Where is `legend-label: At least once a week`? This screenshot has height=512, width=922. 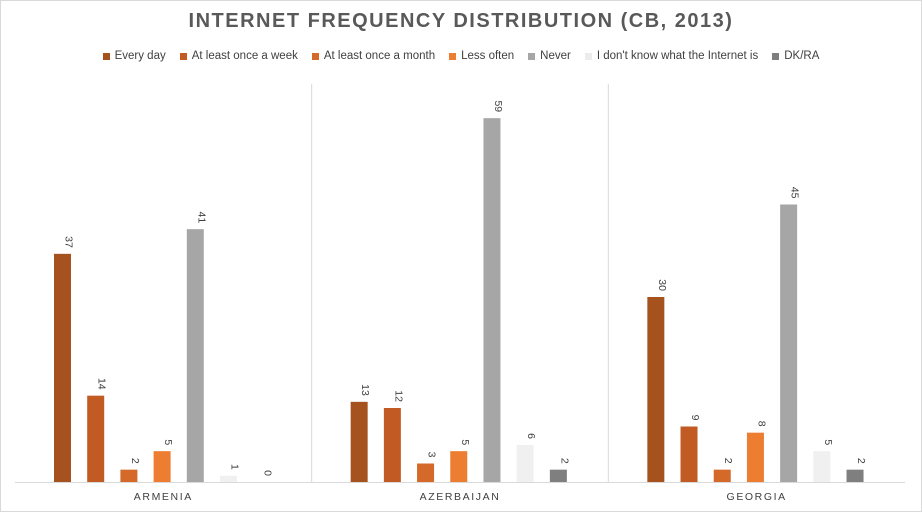 legend-label: At least once a week is located at coordinates (244, 56).